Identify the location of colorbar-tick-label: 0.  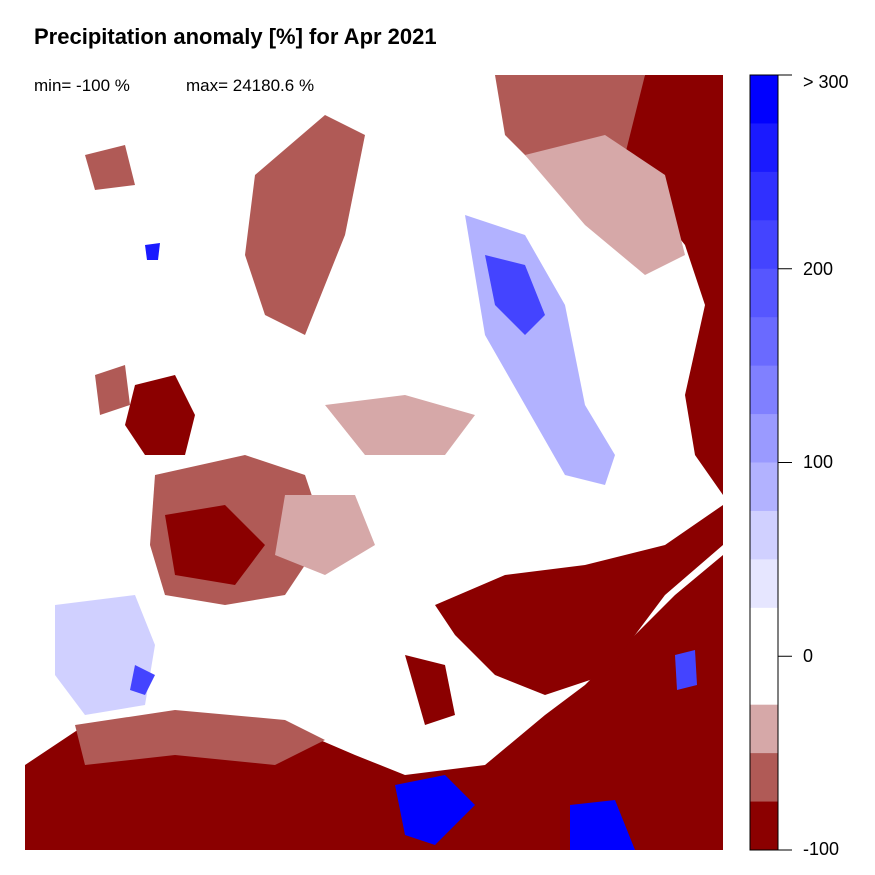
(808, 656).